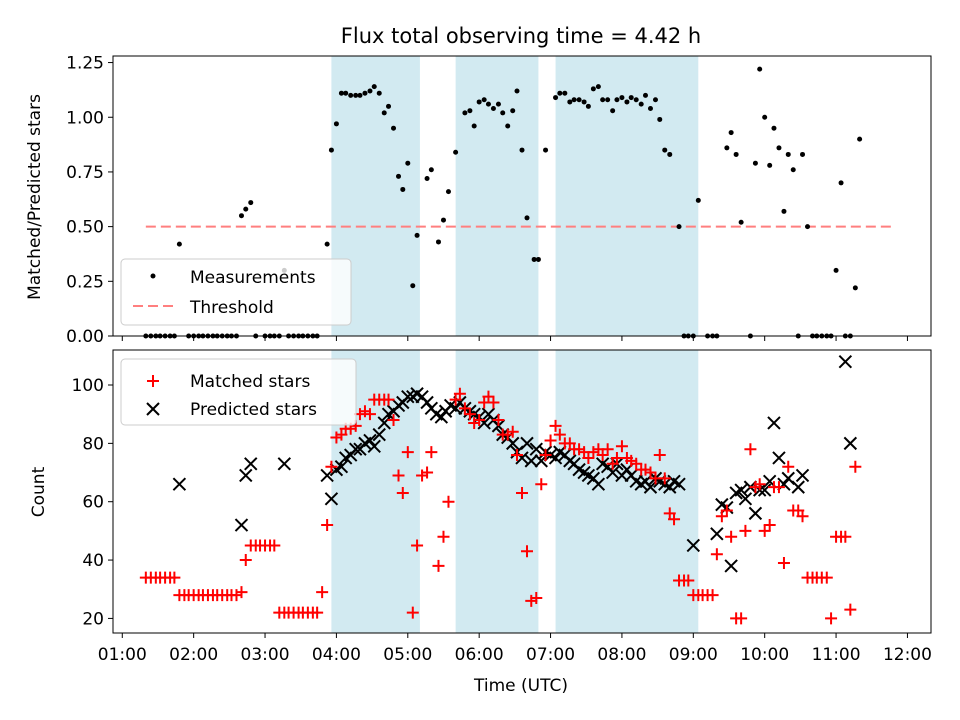 This screenshot has width=960, height=720. What do you see at coordinates (153, 381) in the screenshot?
I see `legend-matched-marker` at bounding box center [153, 381].